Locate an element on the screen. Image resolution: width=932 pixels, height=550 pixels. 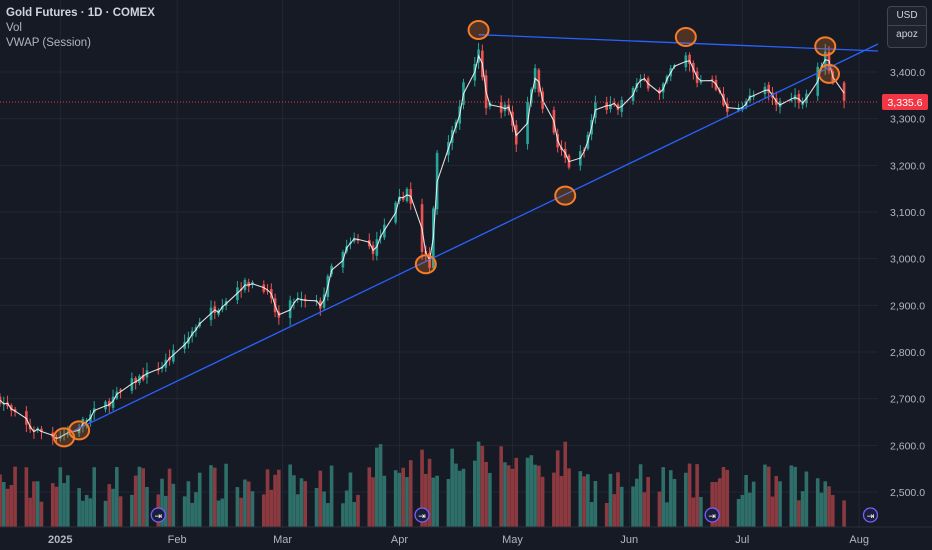
price-tick-label: 2,900.0 is located at coordinates (907, 306).